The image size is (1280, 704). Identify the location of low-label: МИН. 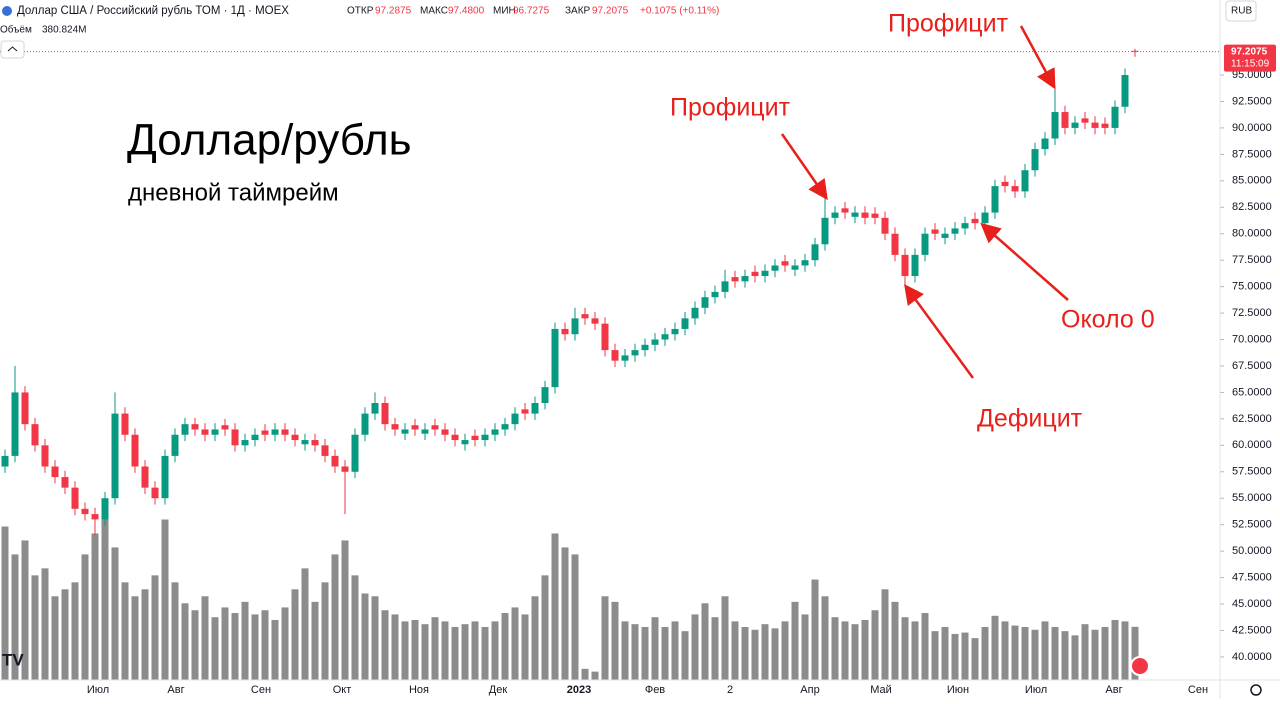
(504, 11).